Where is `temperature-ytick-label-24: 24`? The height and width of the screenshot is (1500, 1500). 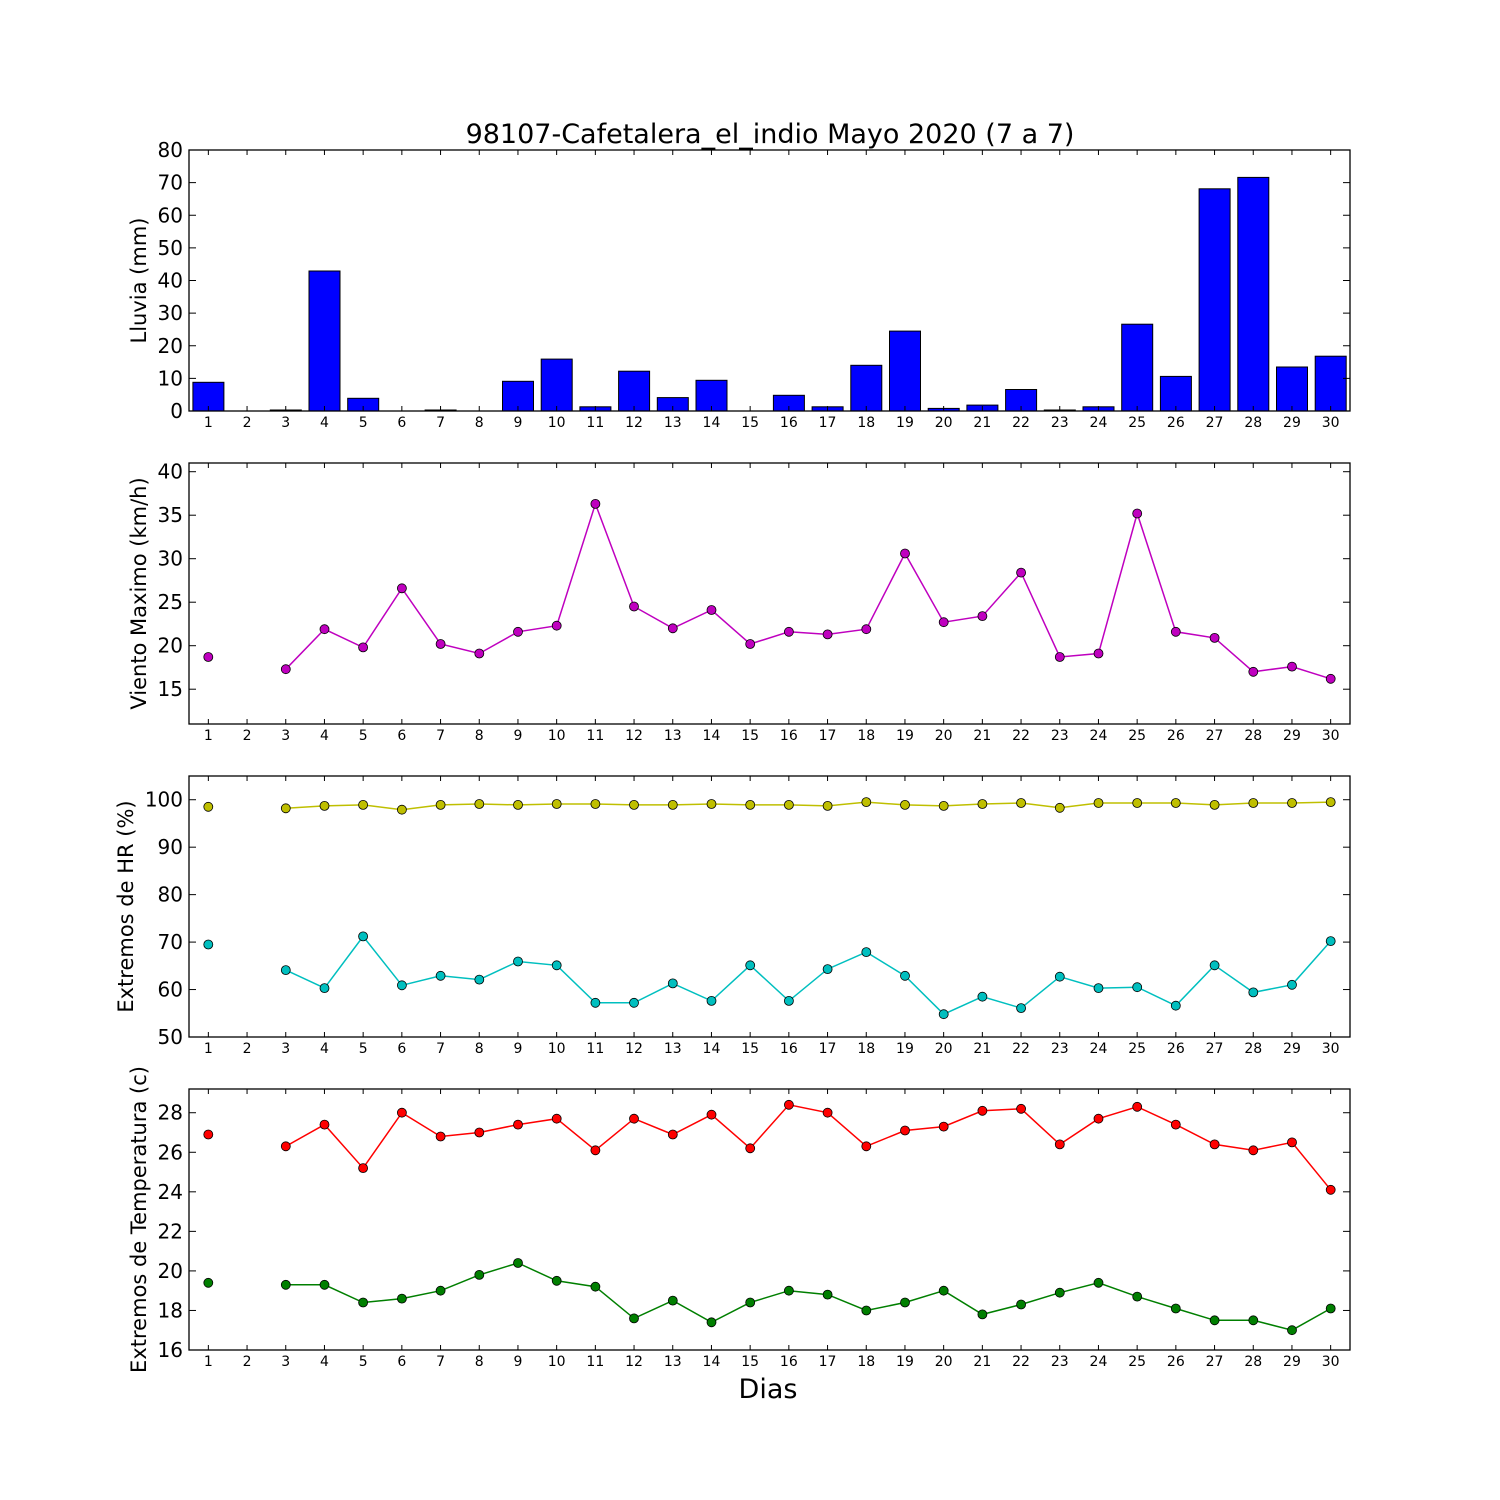 temperature-ytick-label-24: 24 is located at coordinates (170, 1192).